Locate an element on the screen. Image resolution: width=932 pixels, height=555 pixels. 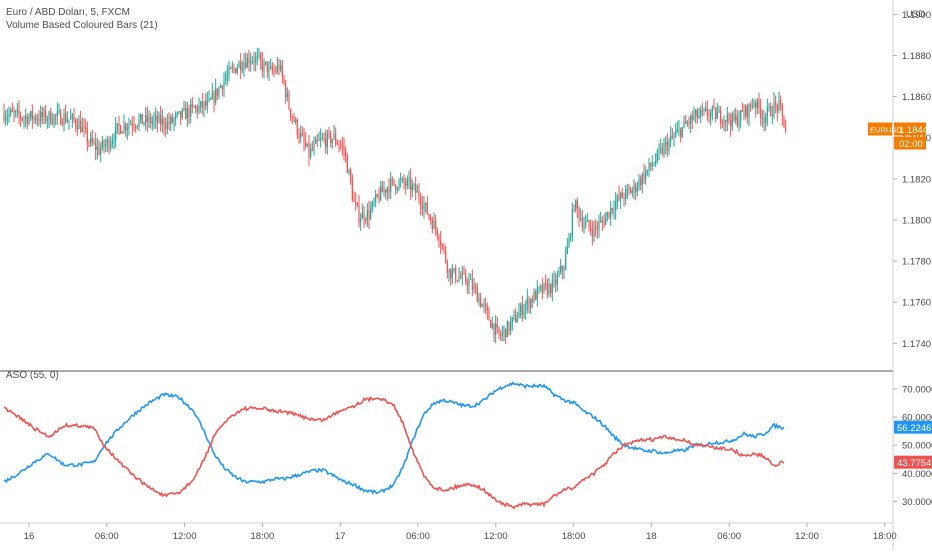
aso-title: ASO (55, 0) is located at coordinates (32, 375).